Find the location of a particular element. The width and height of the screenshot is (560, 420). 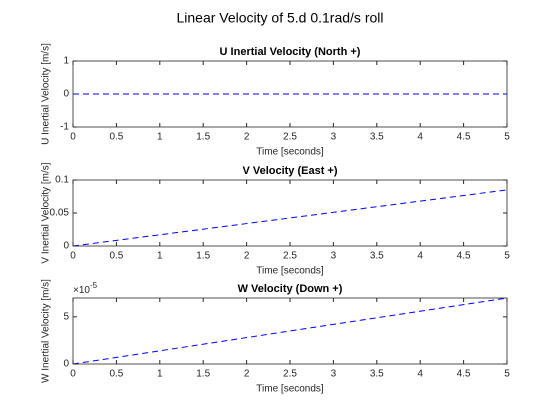

y-multiplier: ×10⁻⁵ is located at coordinates (85, 288).